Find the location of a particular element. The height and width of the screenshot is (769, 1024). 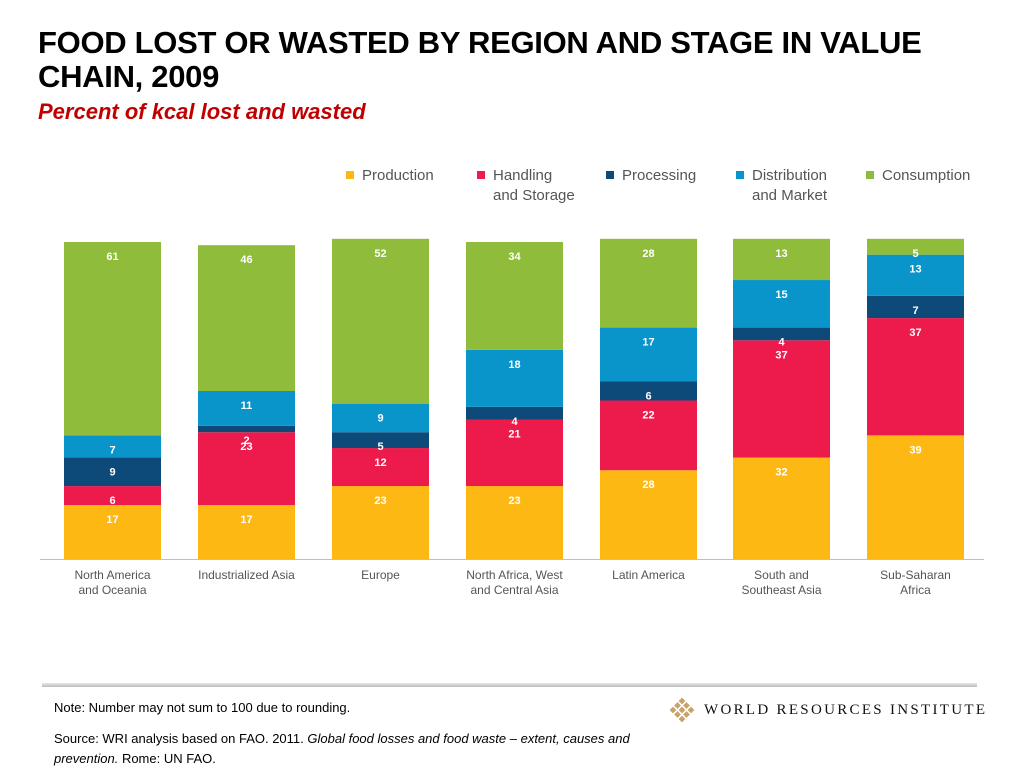

x-tick-label-north-africa-west-and-central-asia: North Africa, West and Central Asia is located at coordinates (514, 582).